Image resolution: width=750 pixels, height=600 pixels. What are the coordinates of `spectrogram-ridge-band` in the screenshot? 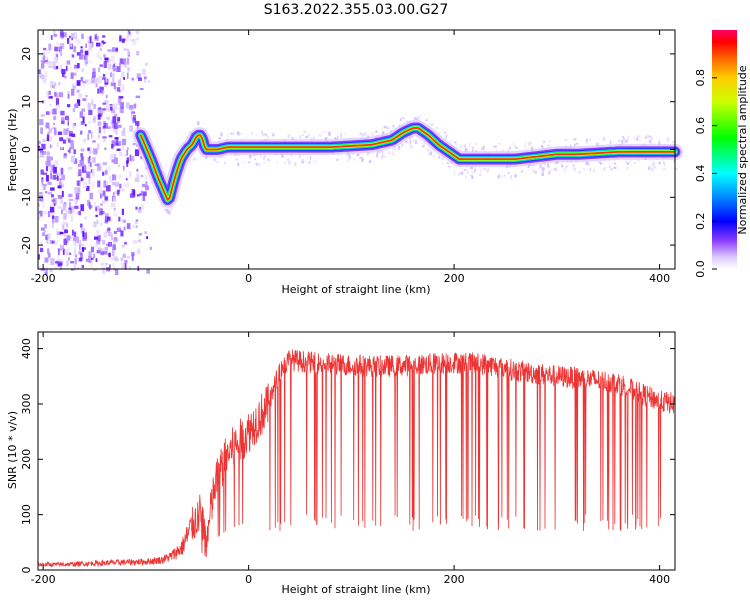 It's located at (407, 164).